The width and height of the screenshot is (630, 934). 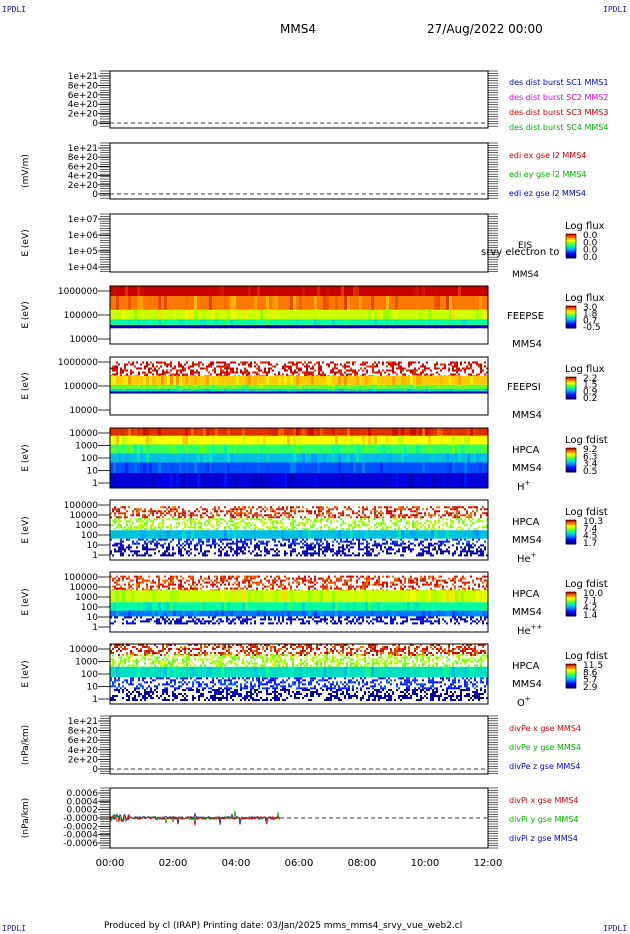 I want to click on y-tick-label: 0, so click(x=95, y=195).